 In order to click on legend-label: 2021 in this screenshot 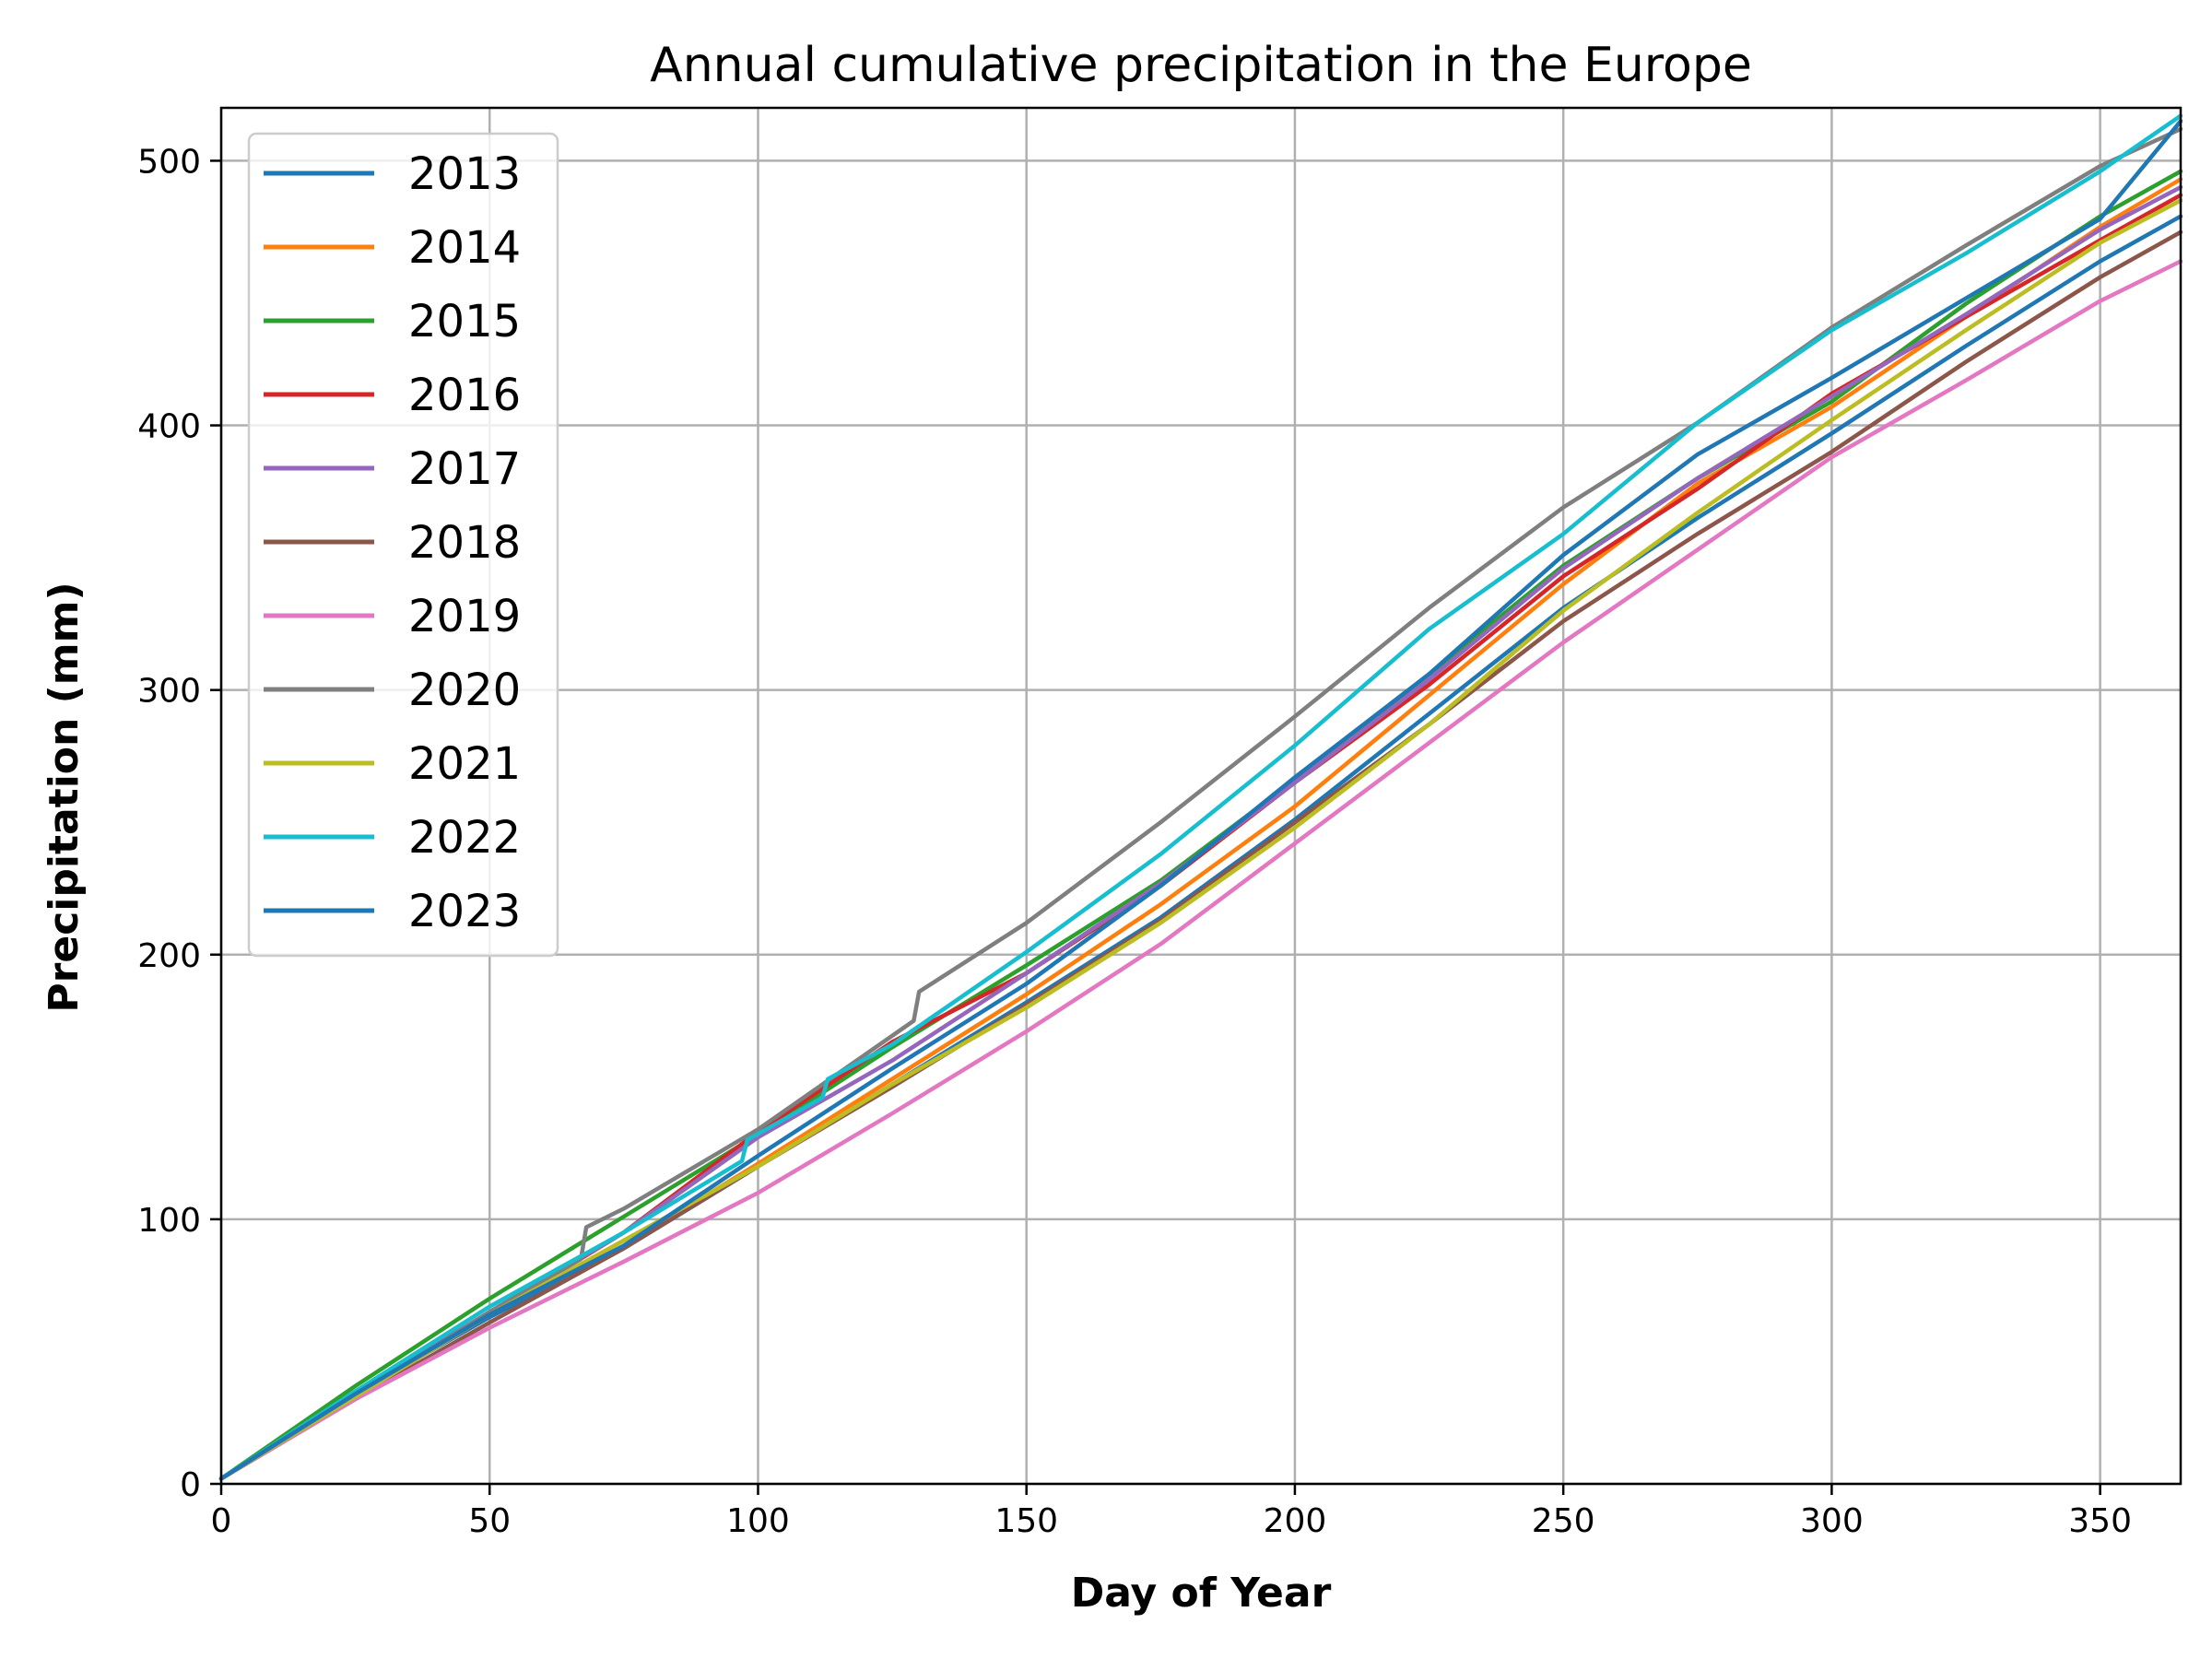, I will do `click(464, 764)`.